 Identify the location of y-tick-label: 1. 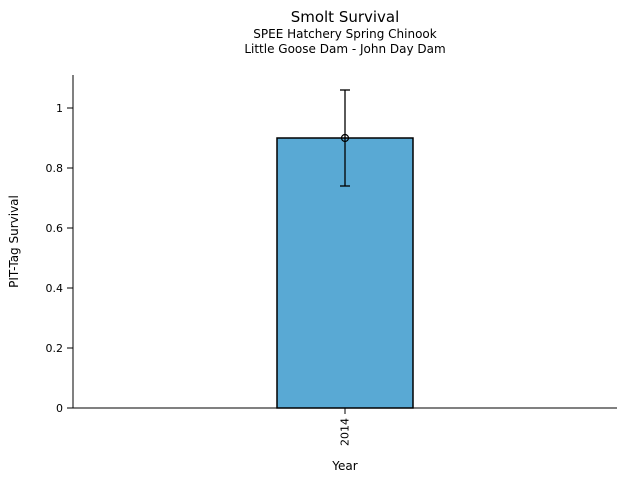
(59, 108).